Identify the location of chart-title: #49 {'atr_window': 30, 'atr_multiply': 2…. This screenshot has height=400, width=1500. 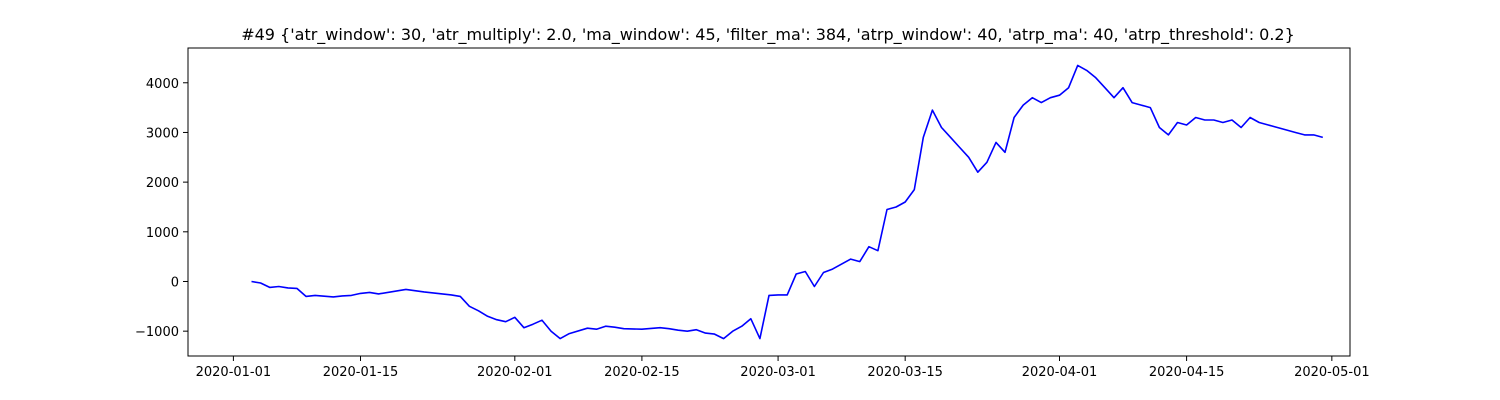
(768, 35).